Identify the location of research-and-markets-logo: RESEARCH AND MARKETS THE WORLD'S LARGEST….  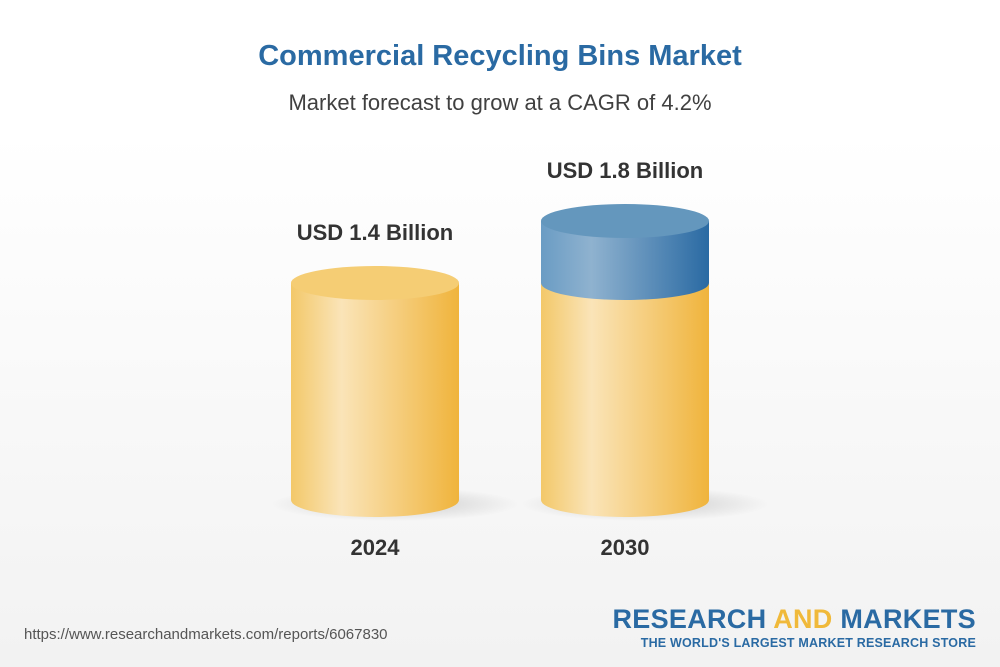
(794, 627).